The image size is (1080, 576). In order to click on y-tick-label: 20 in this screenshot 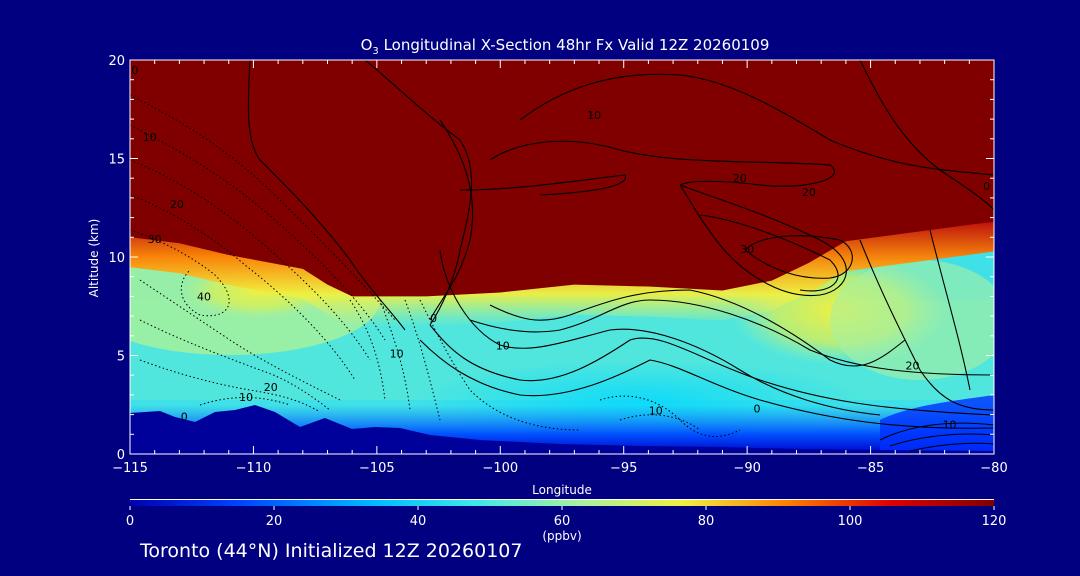, I will do `click(116, 61)`.